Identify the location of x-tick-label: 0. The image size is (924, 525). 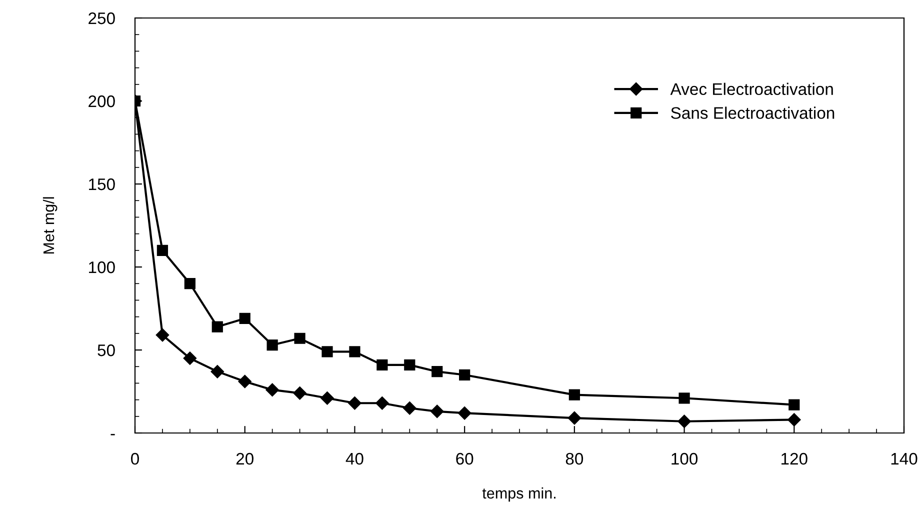
(135, 458).